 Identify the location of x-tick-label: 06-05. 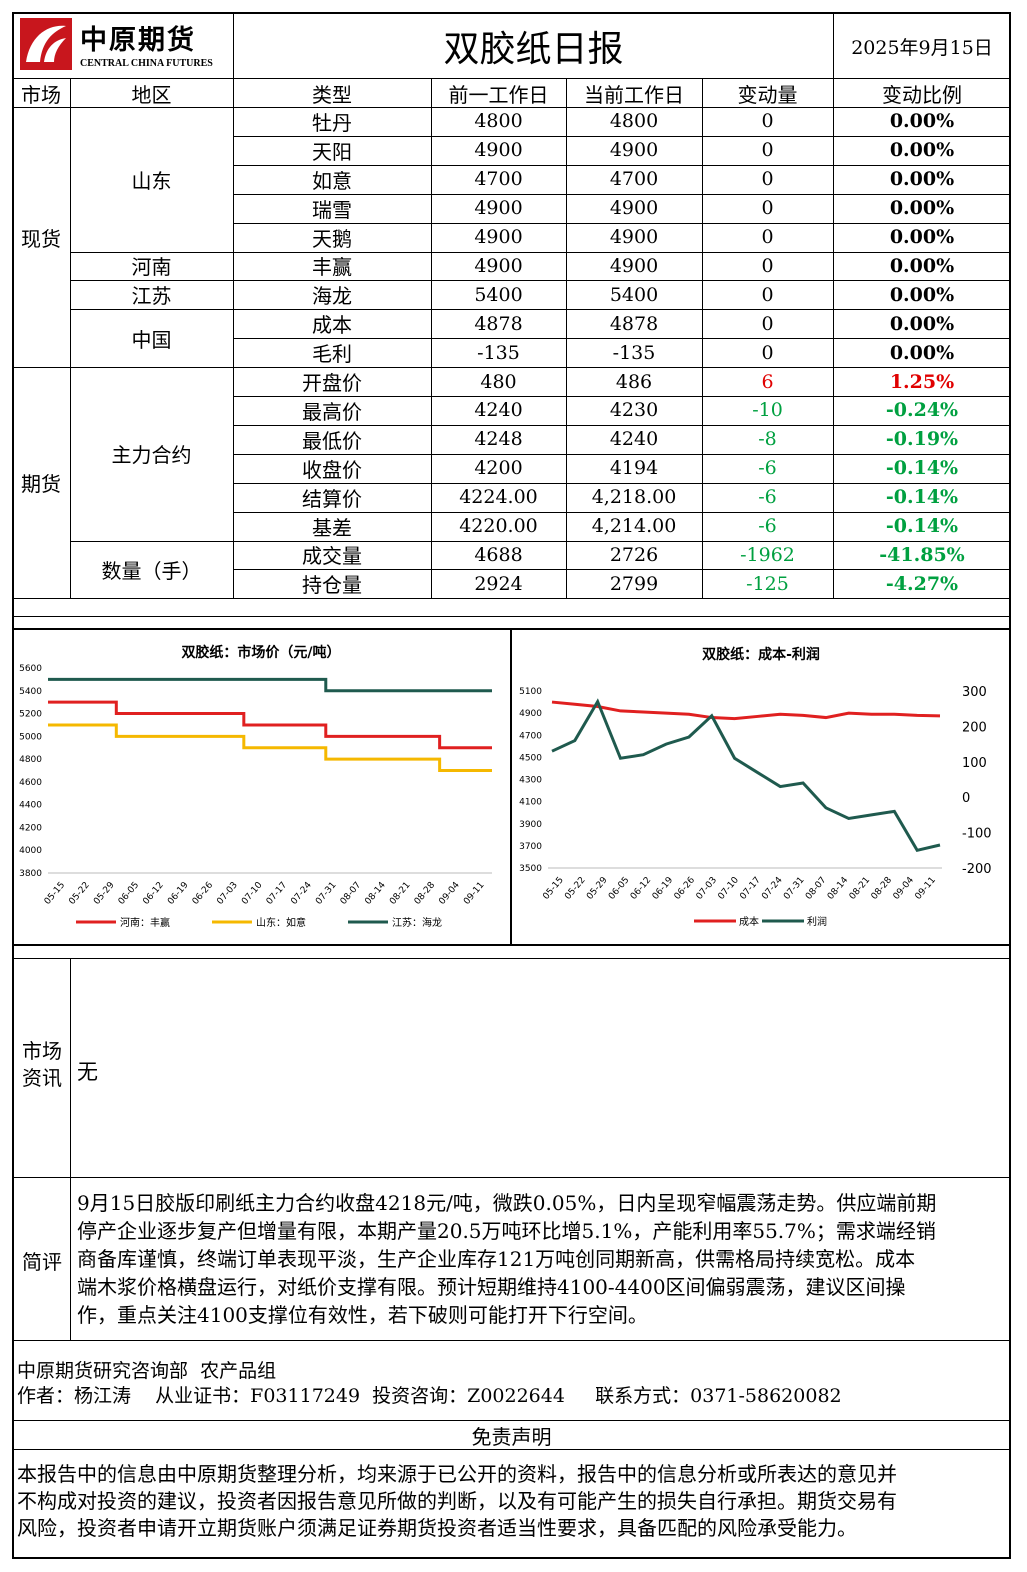
(619, 888).